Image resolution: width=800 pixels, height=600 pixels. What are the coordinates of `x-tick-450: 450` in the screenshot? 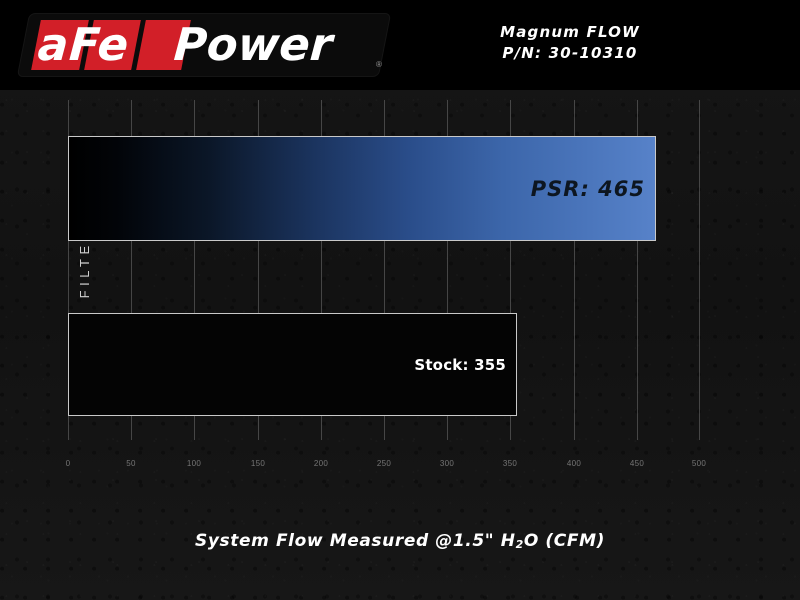 It's located at (637, 463).